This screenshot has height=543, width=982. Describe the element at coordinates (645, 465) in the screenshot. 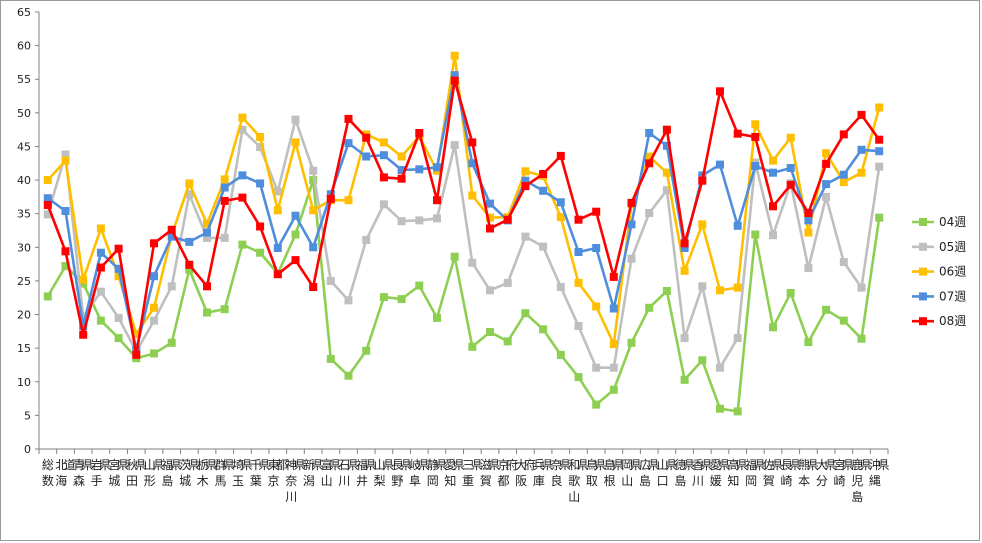

I see `x-tick-char: 広` at that location.